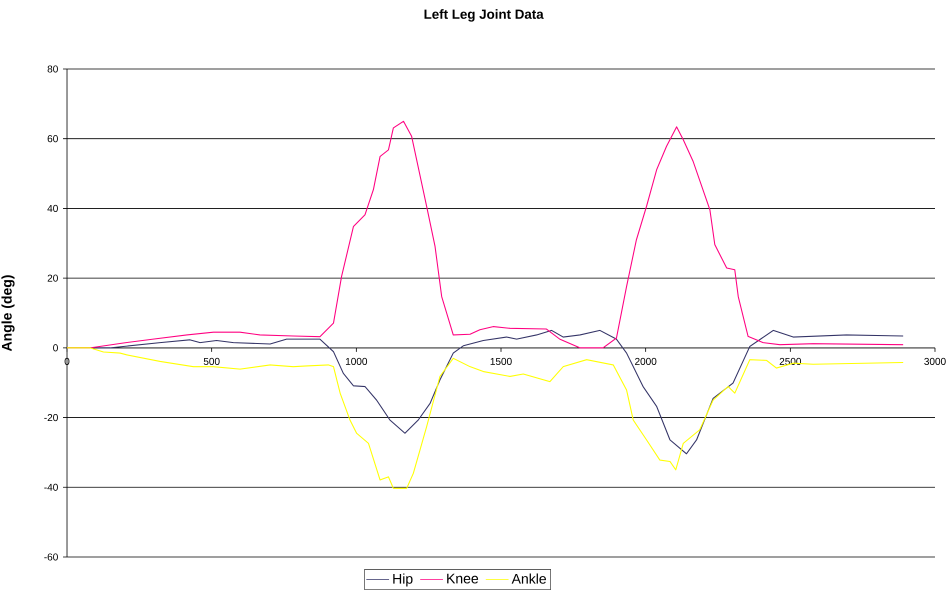  What do you see at coordinates (53, 69) in the screenshot?
I see `y-tick-label: 80` at bounding box center [53, 69].